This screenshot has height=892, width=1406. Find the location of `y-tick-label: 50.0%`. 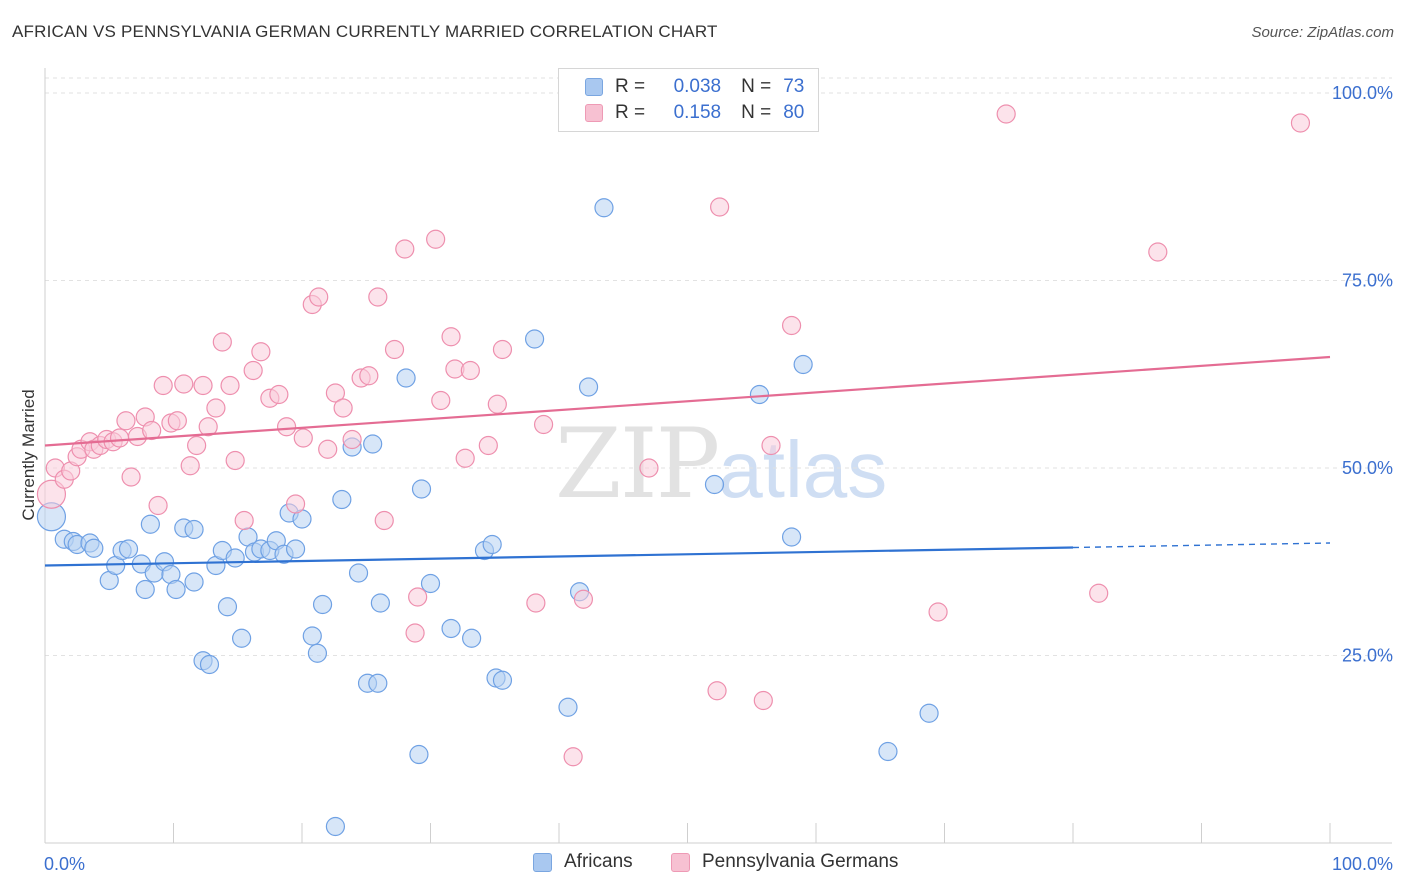

y-tick-label: 50.0% is located at coordinates (1367, 468).